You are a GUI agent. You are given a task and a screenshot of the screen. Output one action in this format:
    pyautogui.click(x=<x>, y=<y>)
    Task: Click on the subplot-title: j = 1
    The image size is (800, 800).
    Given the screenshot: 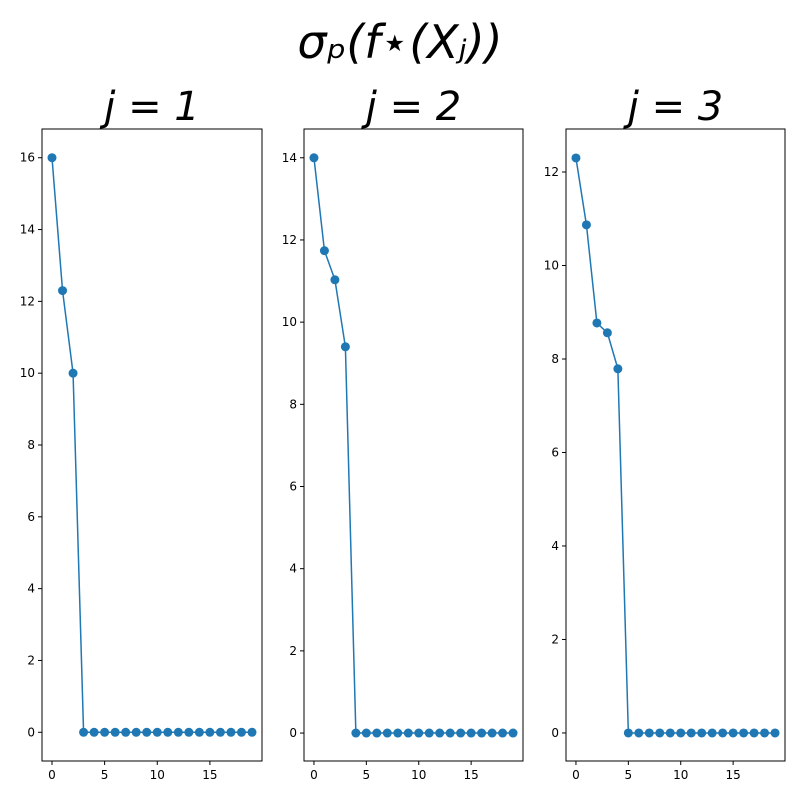 What is the action you would take?
    pyautogui.click(x=149, y=107)
    